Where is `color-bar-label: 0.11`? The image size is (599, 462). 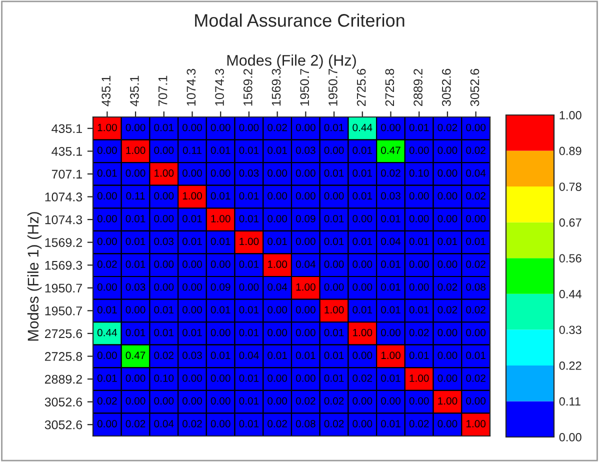
color-bar-label: 0.11 is located at coordinates (569, 401).